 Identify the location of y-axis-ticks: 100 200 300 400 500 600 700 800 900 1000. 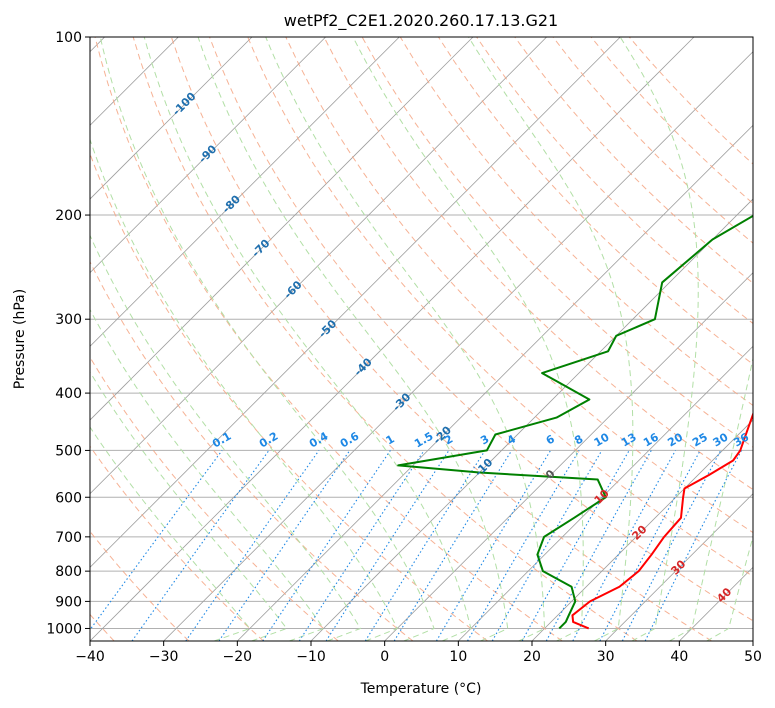
(68, 333).